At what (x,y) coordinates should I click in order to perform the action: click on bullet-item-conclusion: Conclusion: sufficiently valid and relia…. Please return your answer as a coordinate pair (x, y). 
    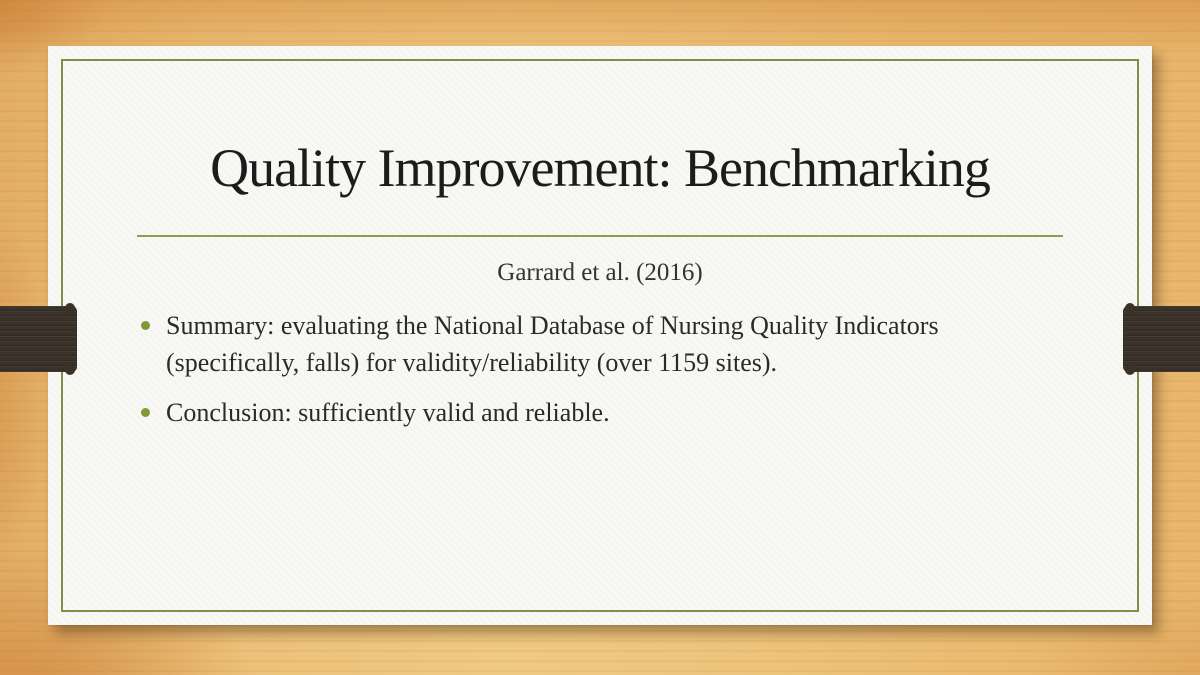
    Looking at the image, I should click on (608, 412).